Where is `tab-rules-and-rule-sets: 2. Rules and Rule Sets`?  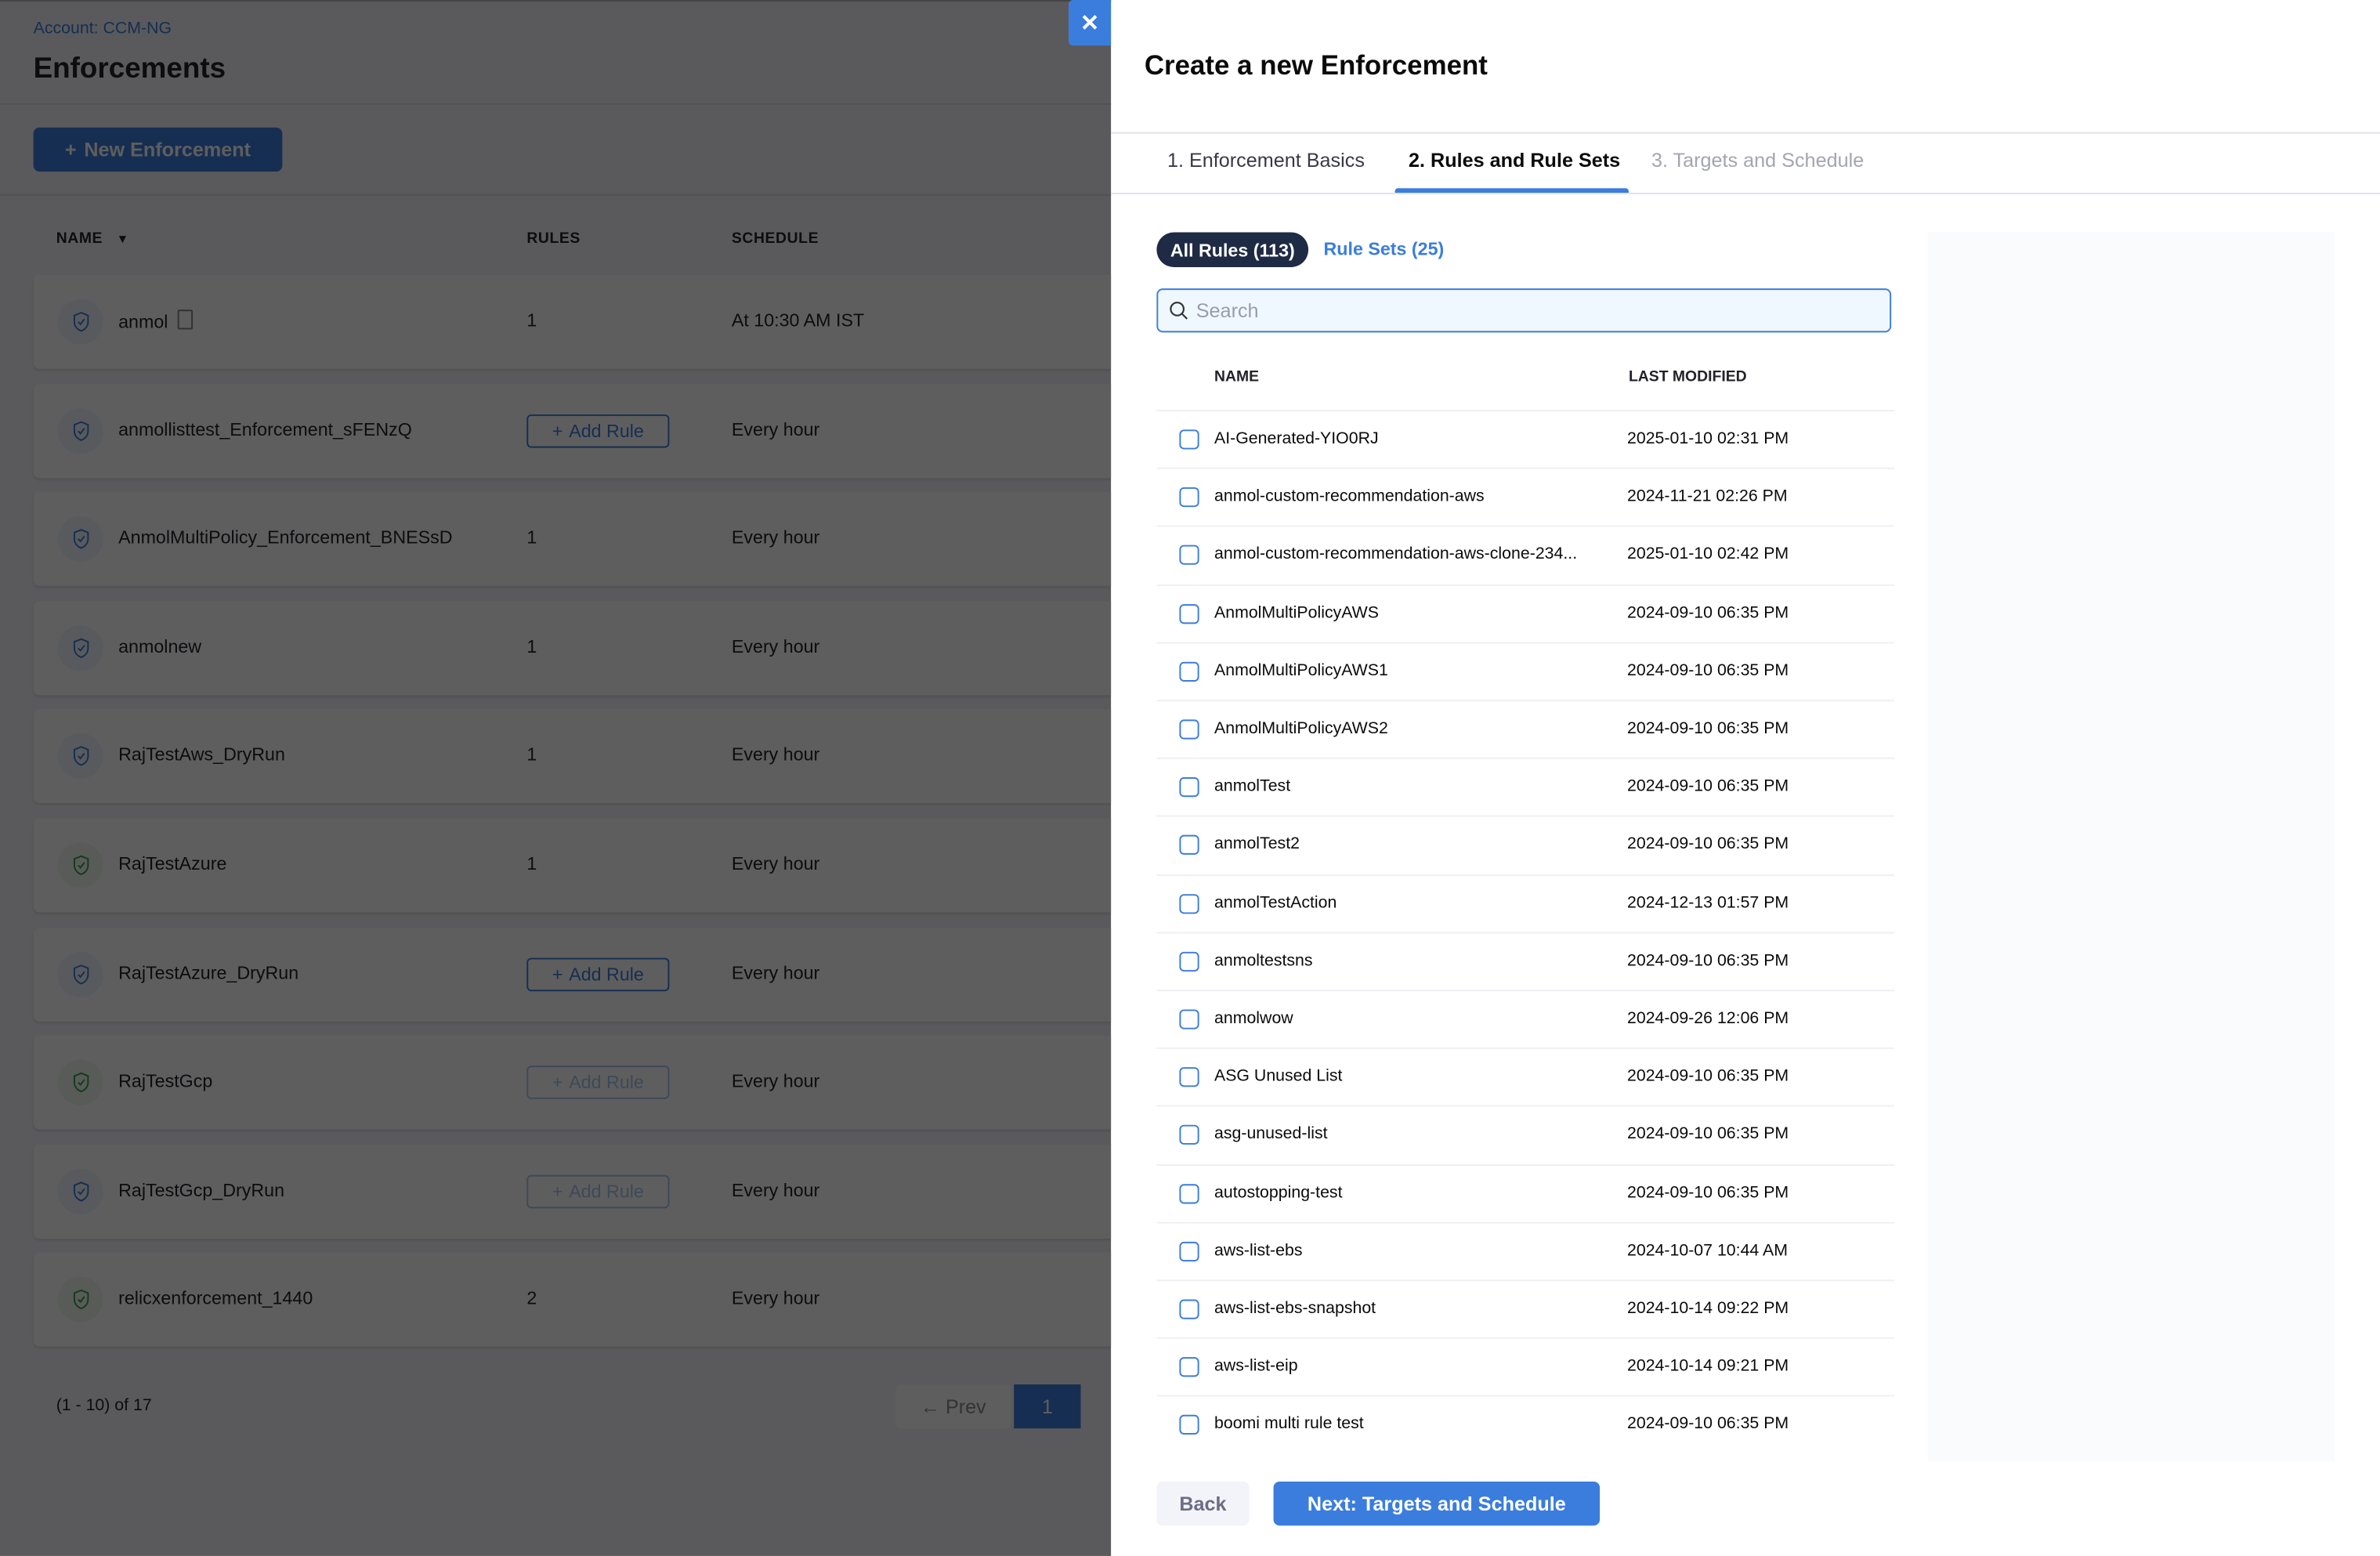 tab-rules-and-rule-sets: 2. Rules and Rule Sets is located at coordinates (1515, 160).